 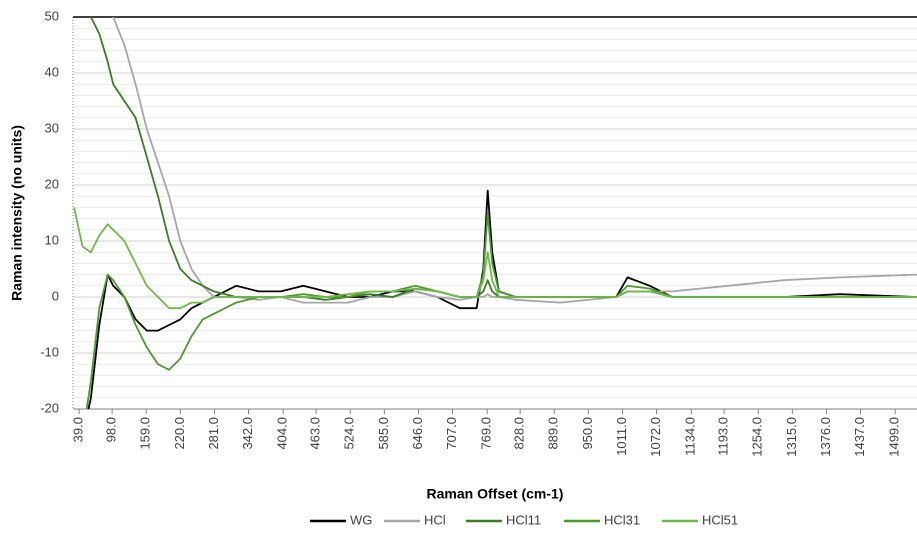 I want to click on x-tick-label: 39.0, so click(x=78, y=429).